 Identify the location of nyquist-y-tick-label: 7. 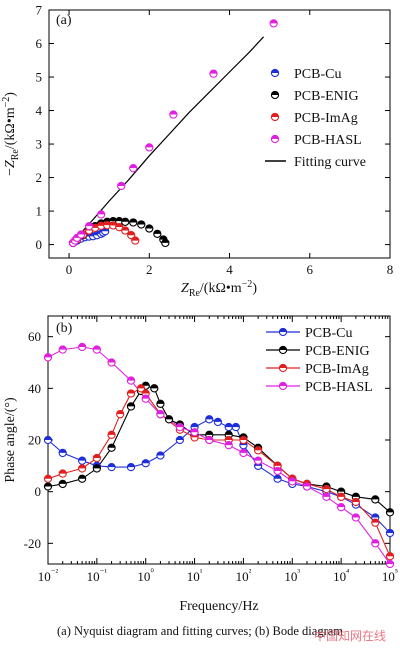
(39, 10).